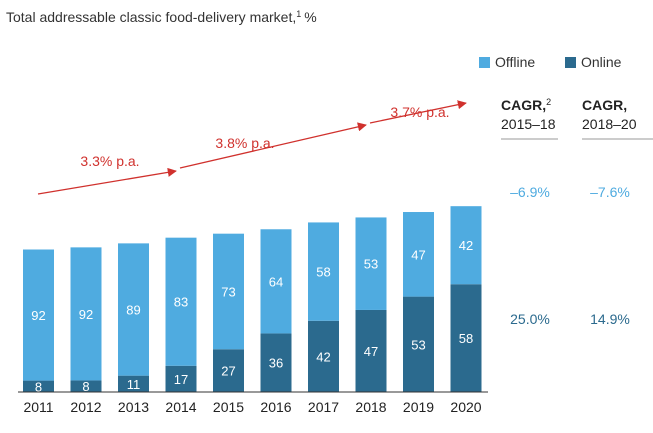  I want to click on bar-online-2017, so click(323, 356).